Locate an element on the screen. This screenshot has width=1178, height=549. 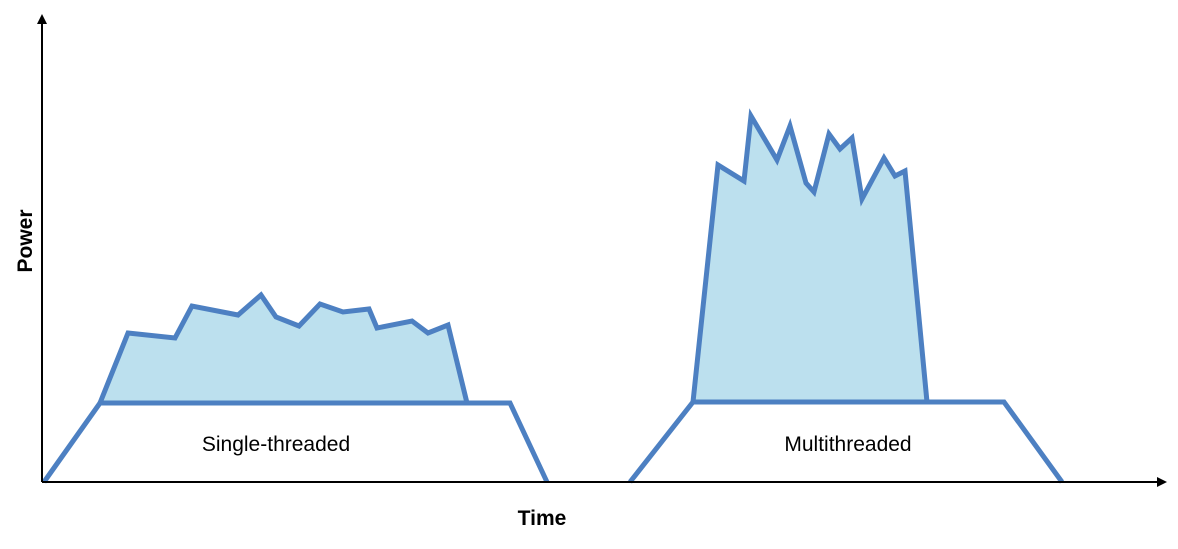
y-axis-label: Power is located at coordinates (25, 240).